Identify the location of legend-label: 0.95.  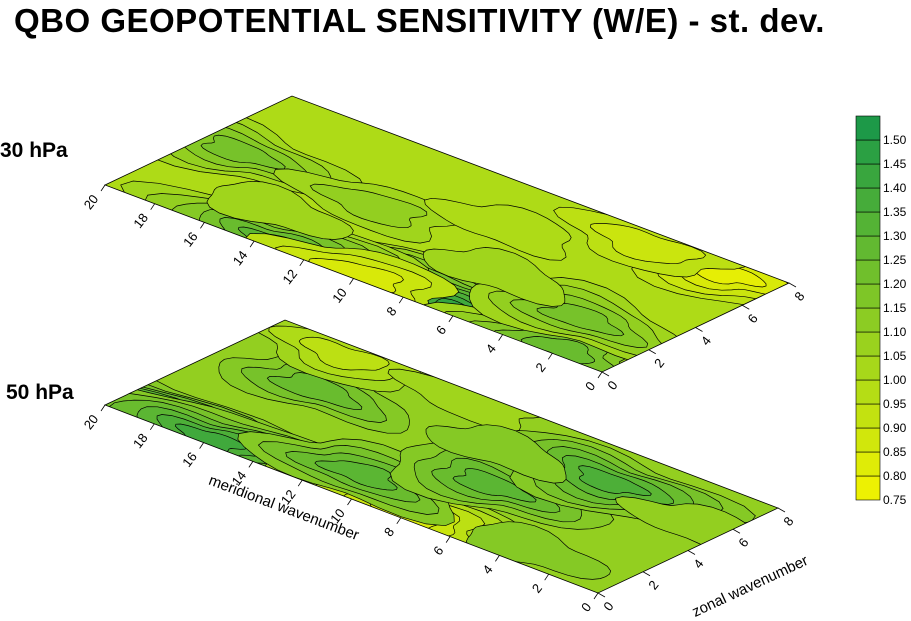
(895, 404).